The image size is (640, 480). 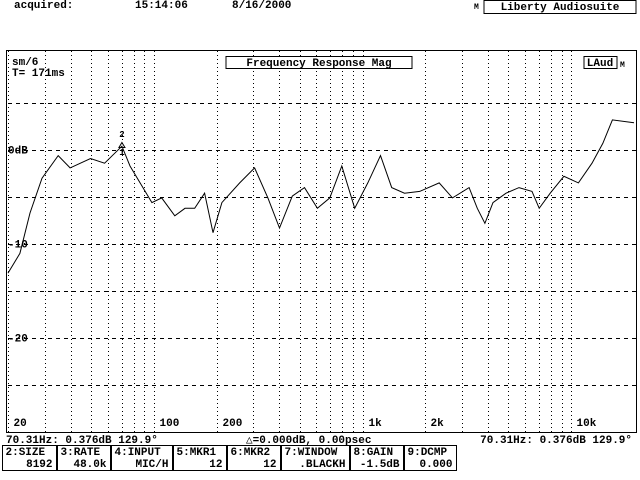 I want to click on app-flag: M, so click(x=476, y=7).